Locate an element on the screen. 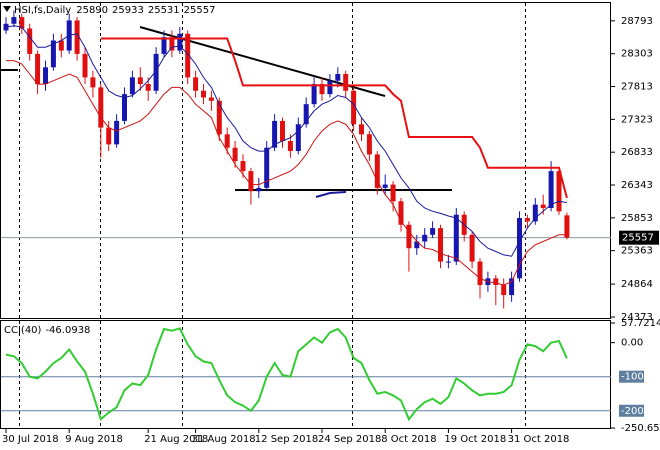 The image size is (660, 450). y-tick-label: 0.00 is located at coordinates (632, 343).